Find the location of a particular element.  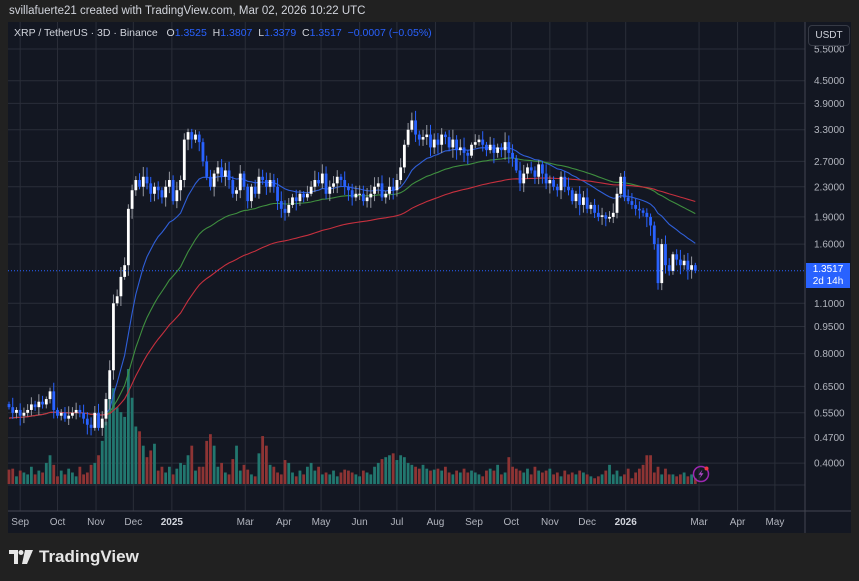

price-tick-label: 4.5000 is located at coordinates (829, 81).